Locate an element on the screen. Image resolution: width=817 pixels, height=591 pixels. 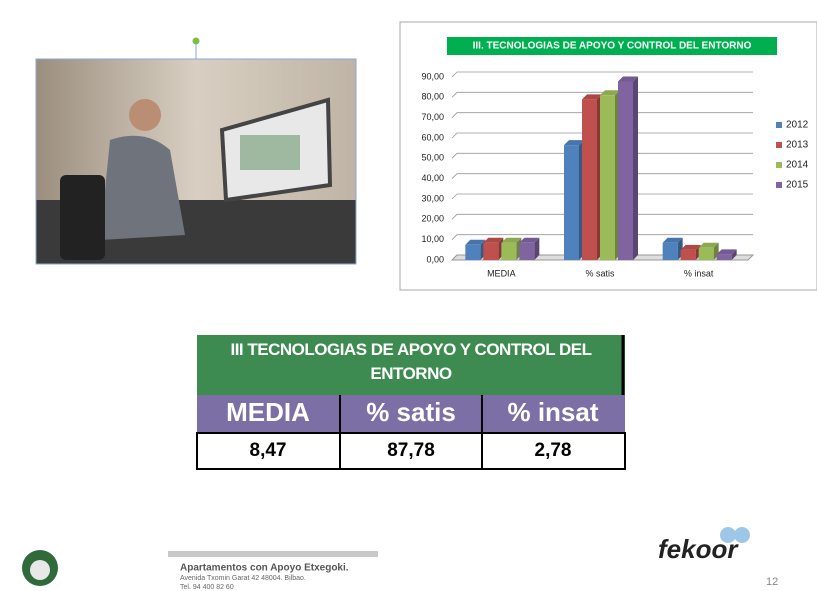
table-cell: 2,78 is located at coordinates (553, 450).